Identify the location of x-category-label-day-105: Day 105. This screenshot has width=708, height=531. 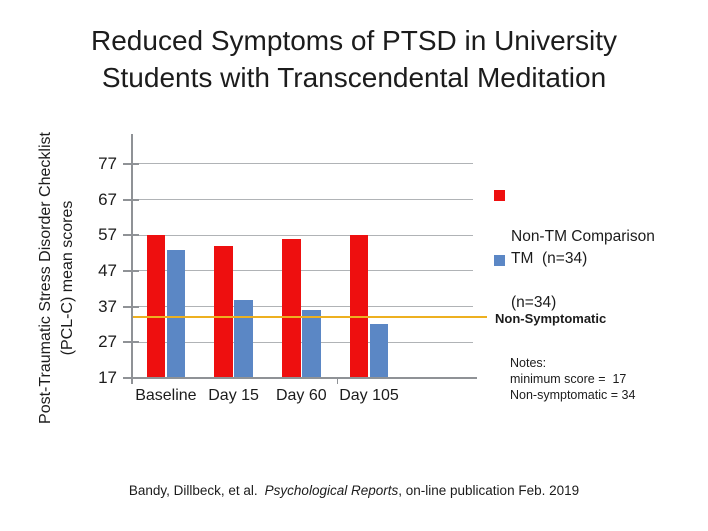
(369, 395).